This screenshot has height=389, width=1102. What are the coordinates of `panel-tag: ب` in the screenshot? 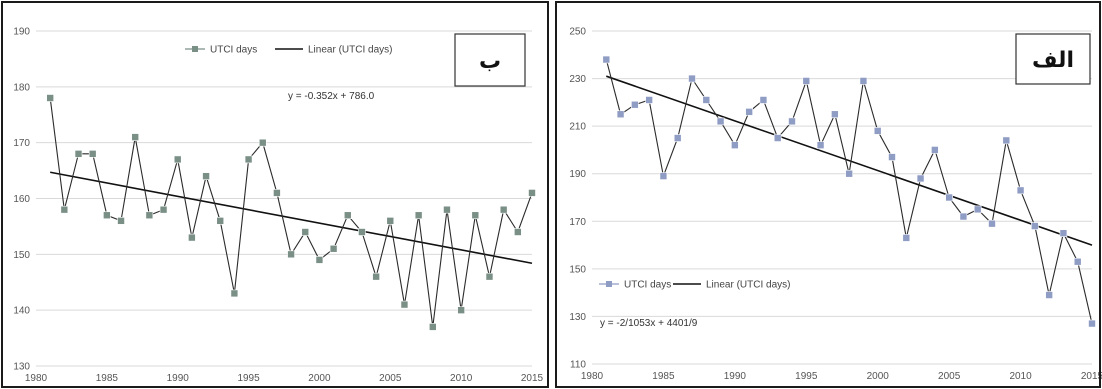 It's located at (490, 60).